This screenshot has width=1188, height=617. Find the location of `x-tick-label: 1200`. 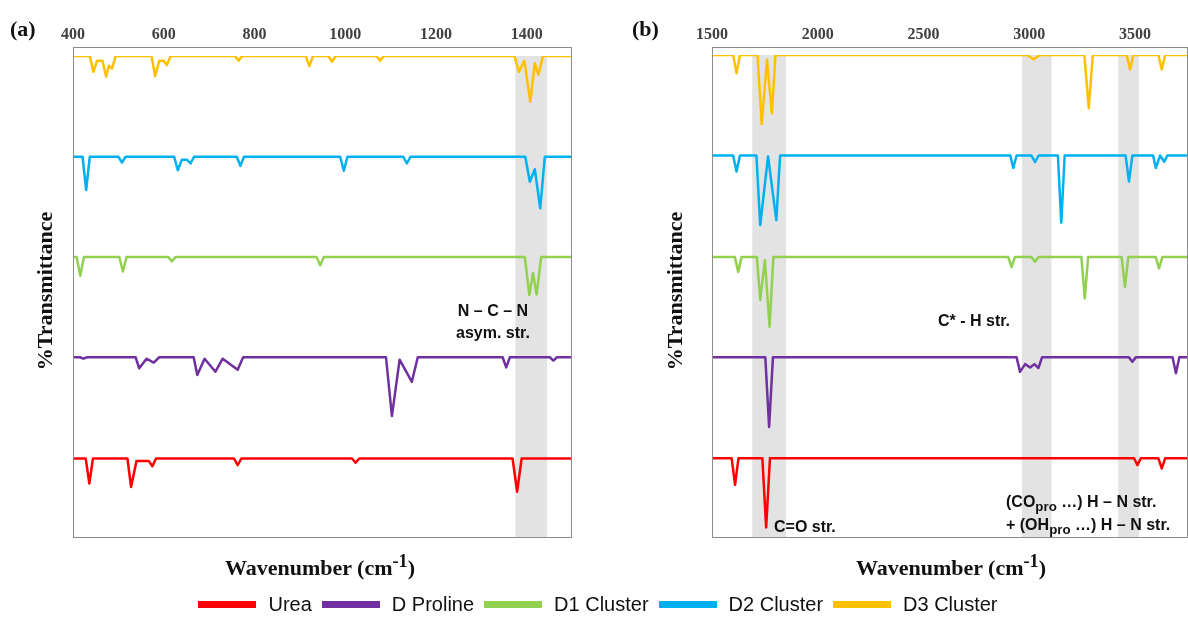

x-tick-label: 1200 is located at coordinates (435, 33).